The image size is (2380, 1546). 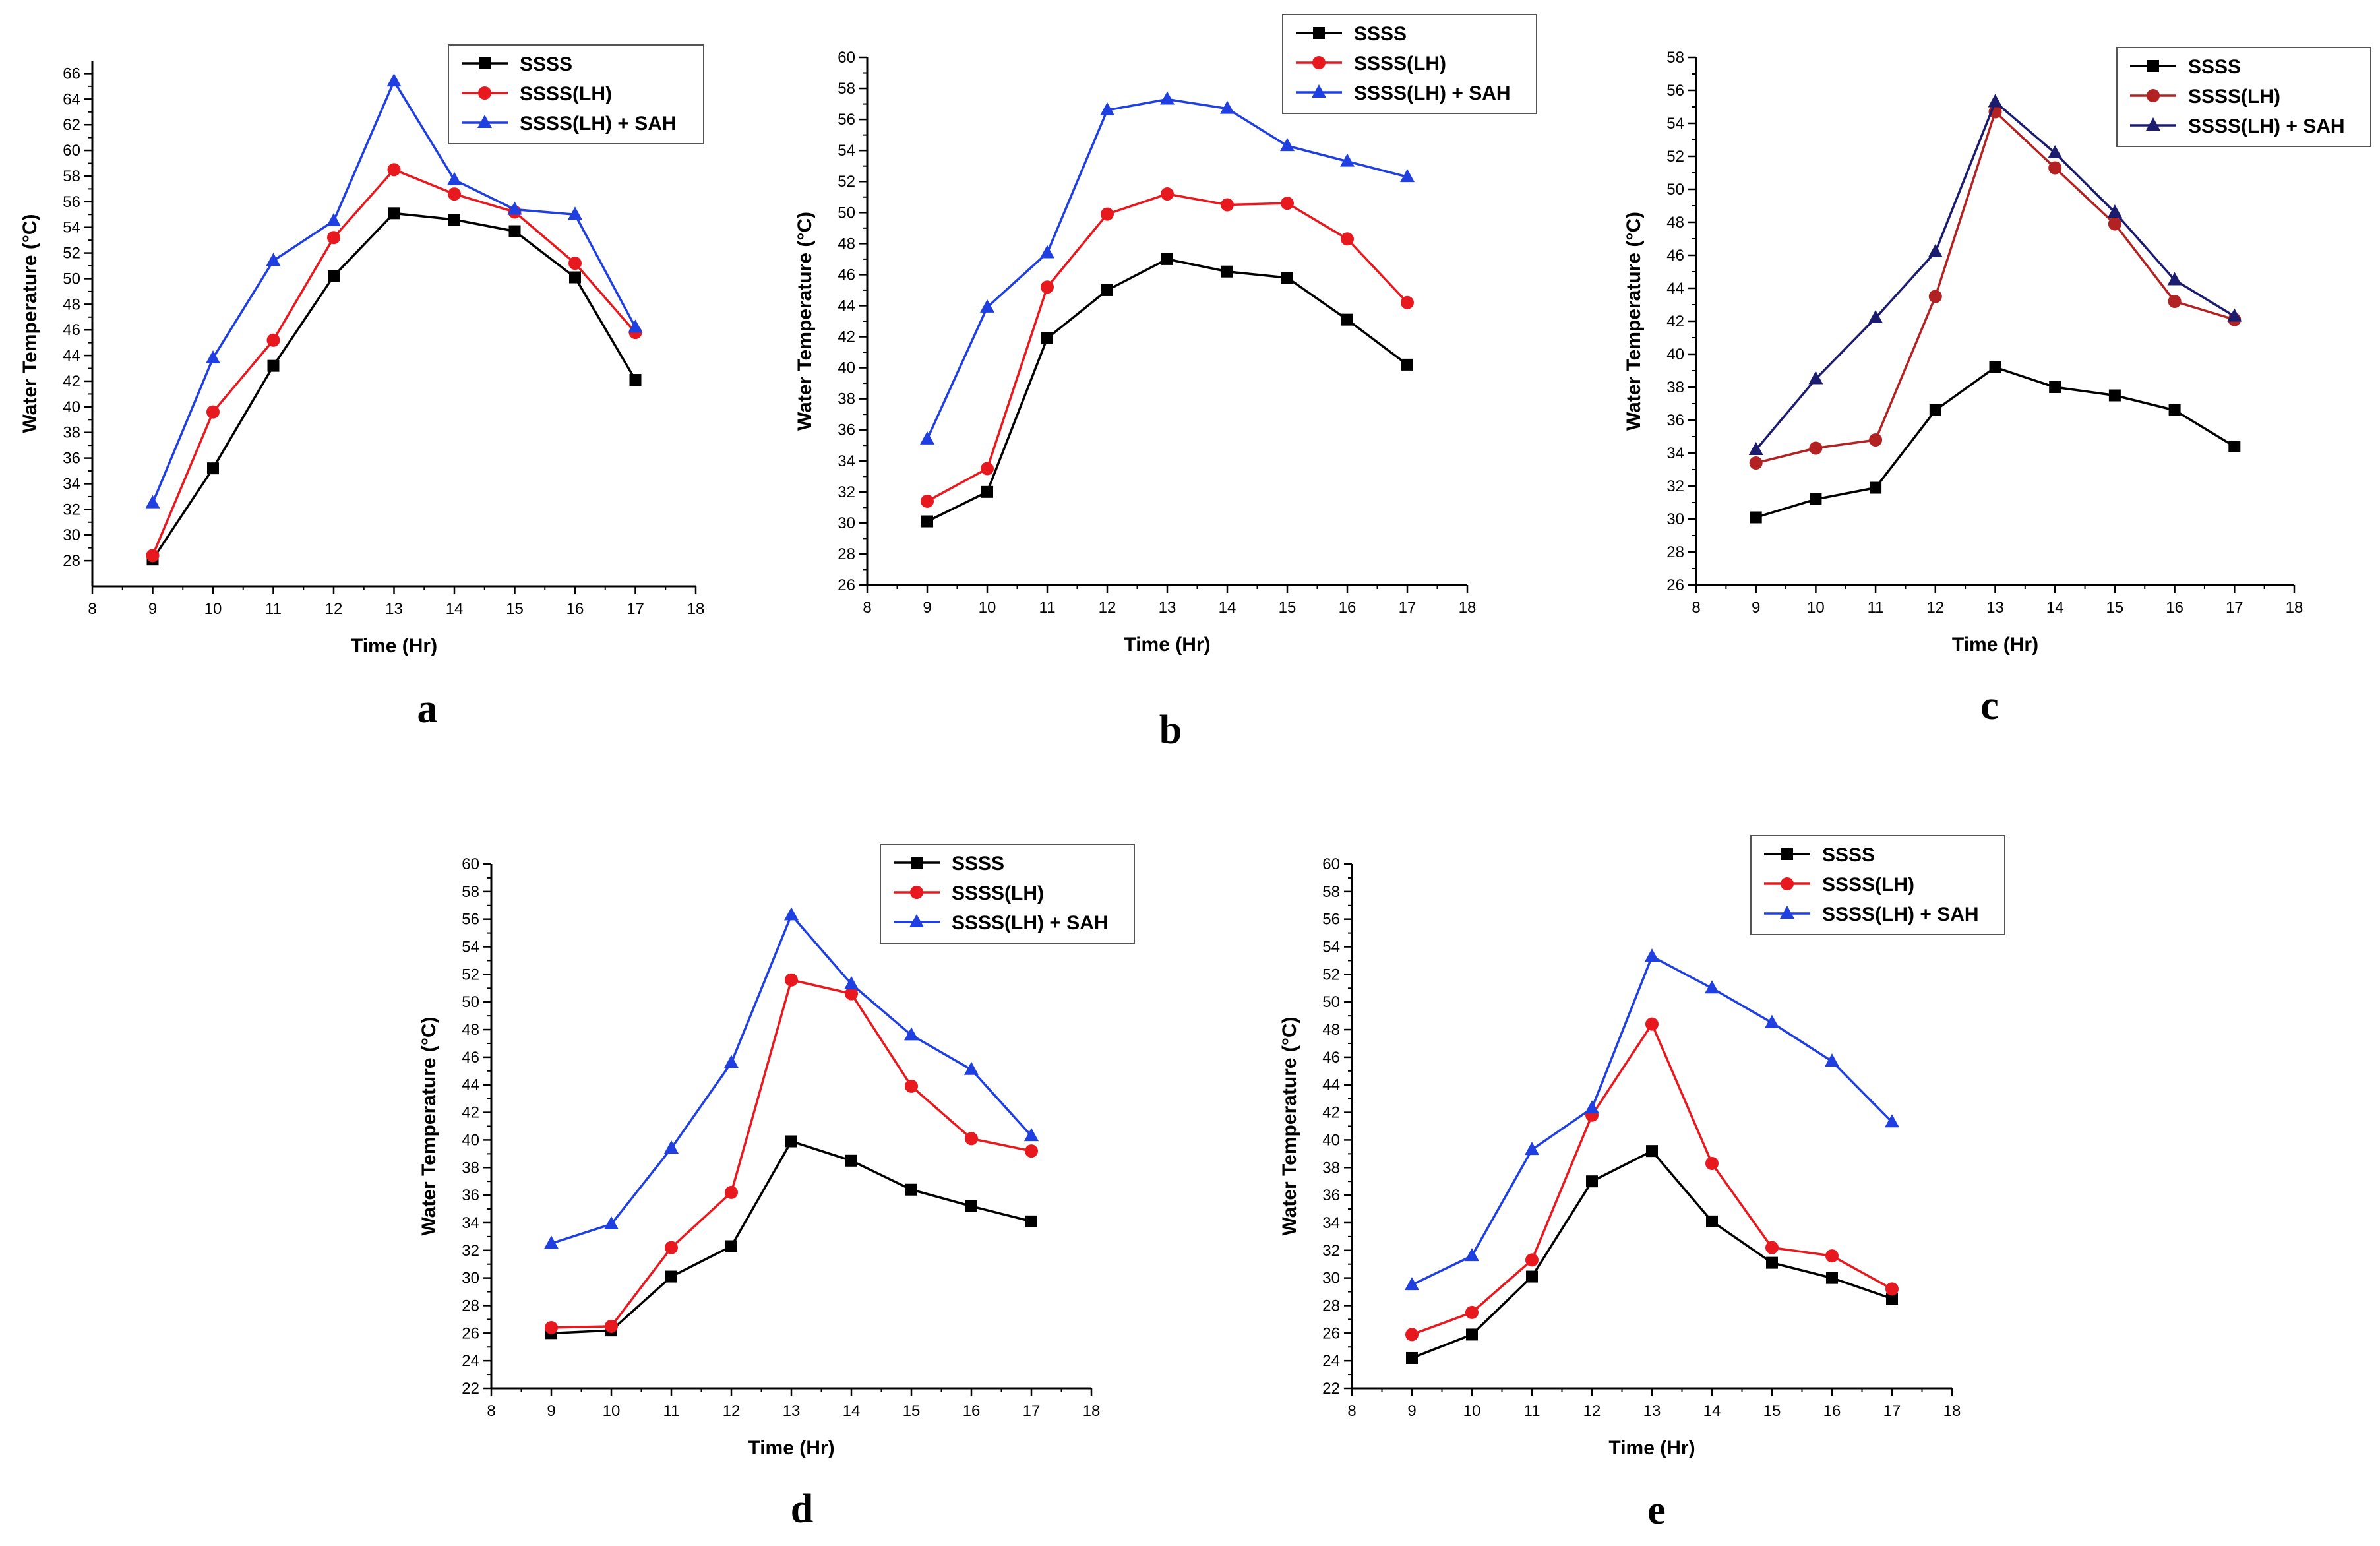 I want to click on legend-marker, so click(x=916, y=920).